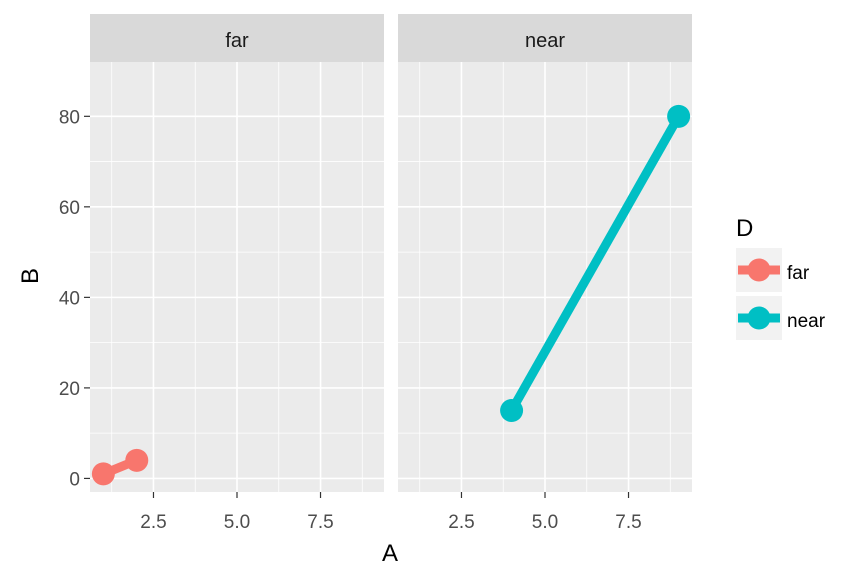 This screenshot has width=864, height=576. Describe the element at coordinates (237, 522) in the screenshot. I see `x-tick-label-far: 5.0` at that location.